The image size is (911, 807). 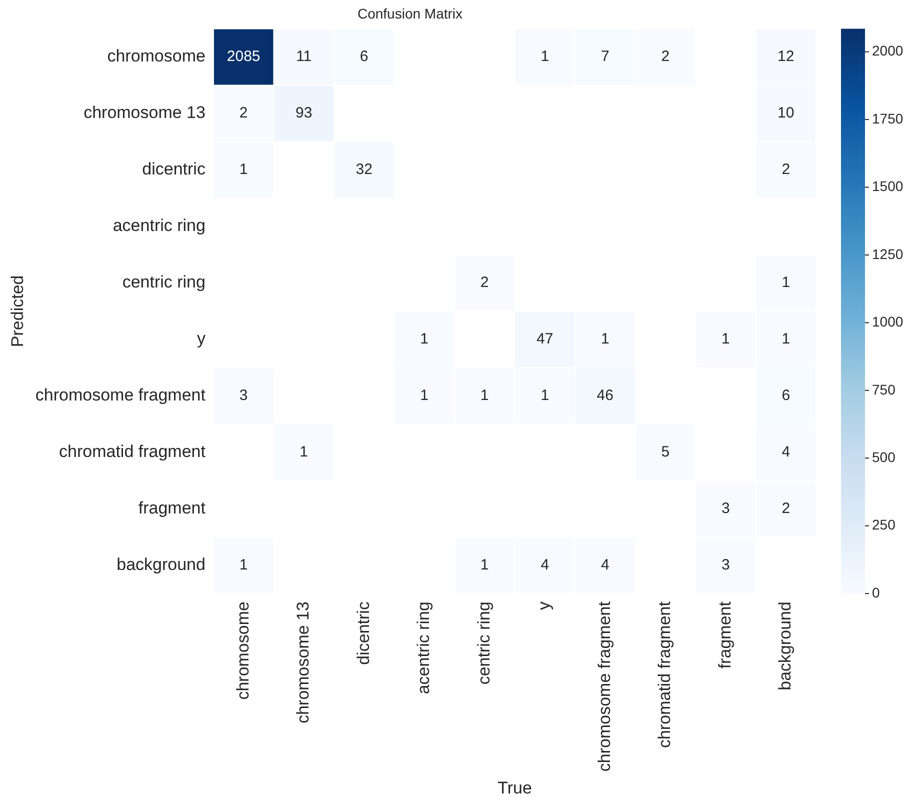 What do you see at coordinates (884, 524) in the screenshot?
I see `color-bar-label: 250` at bounding box center [884, 524].